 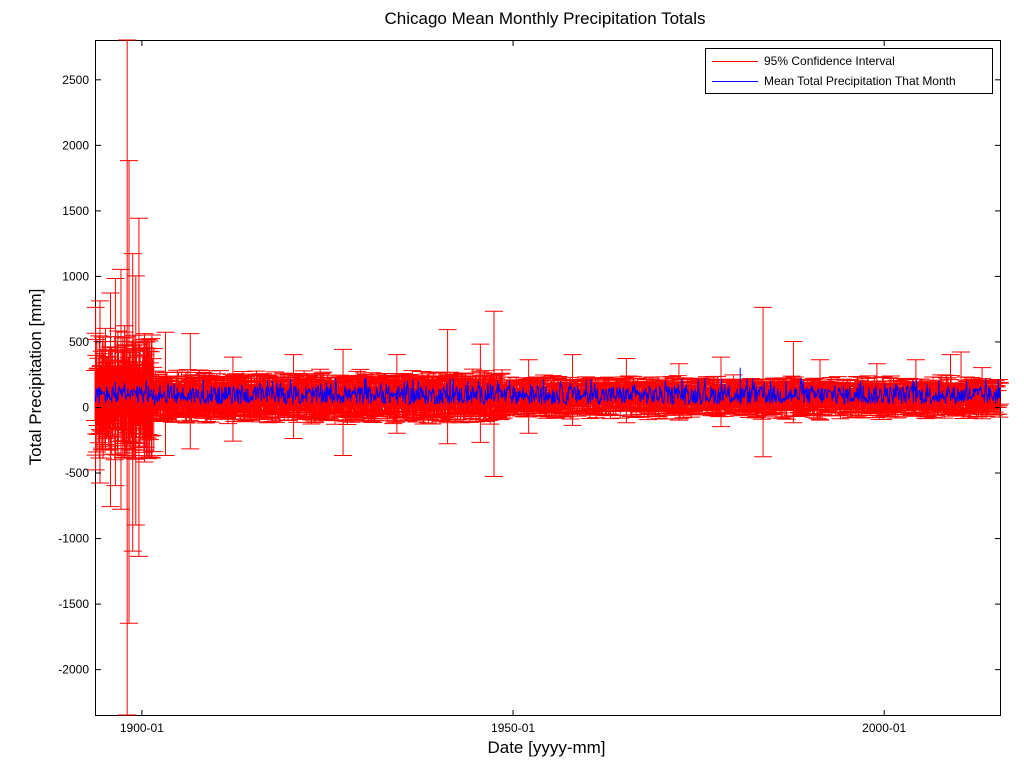 I want to click on y-tick-label: 500, so click(x=79, y=342).